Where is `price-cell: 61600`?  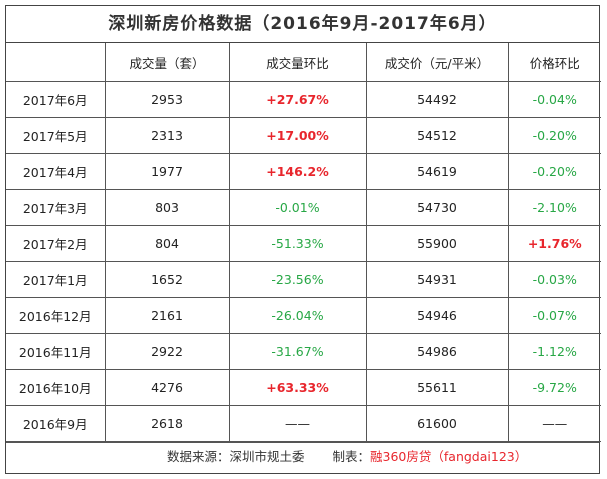 price-cell: 61600 is located at coordinates (437, 423).